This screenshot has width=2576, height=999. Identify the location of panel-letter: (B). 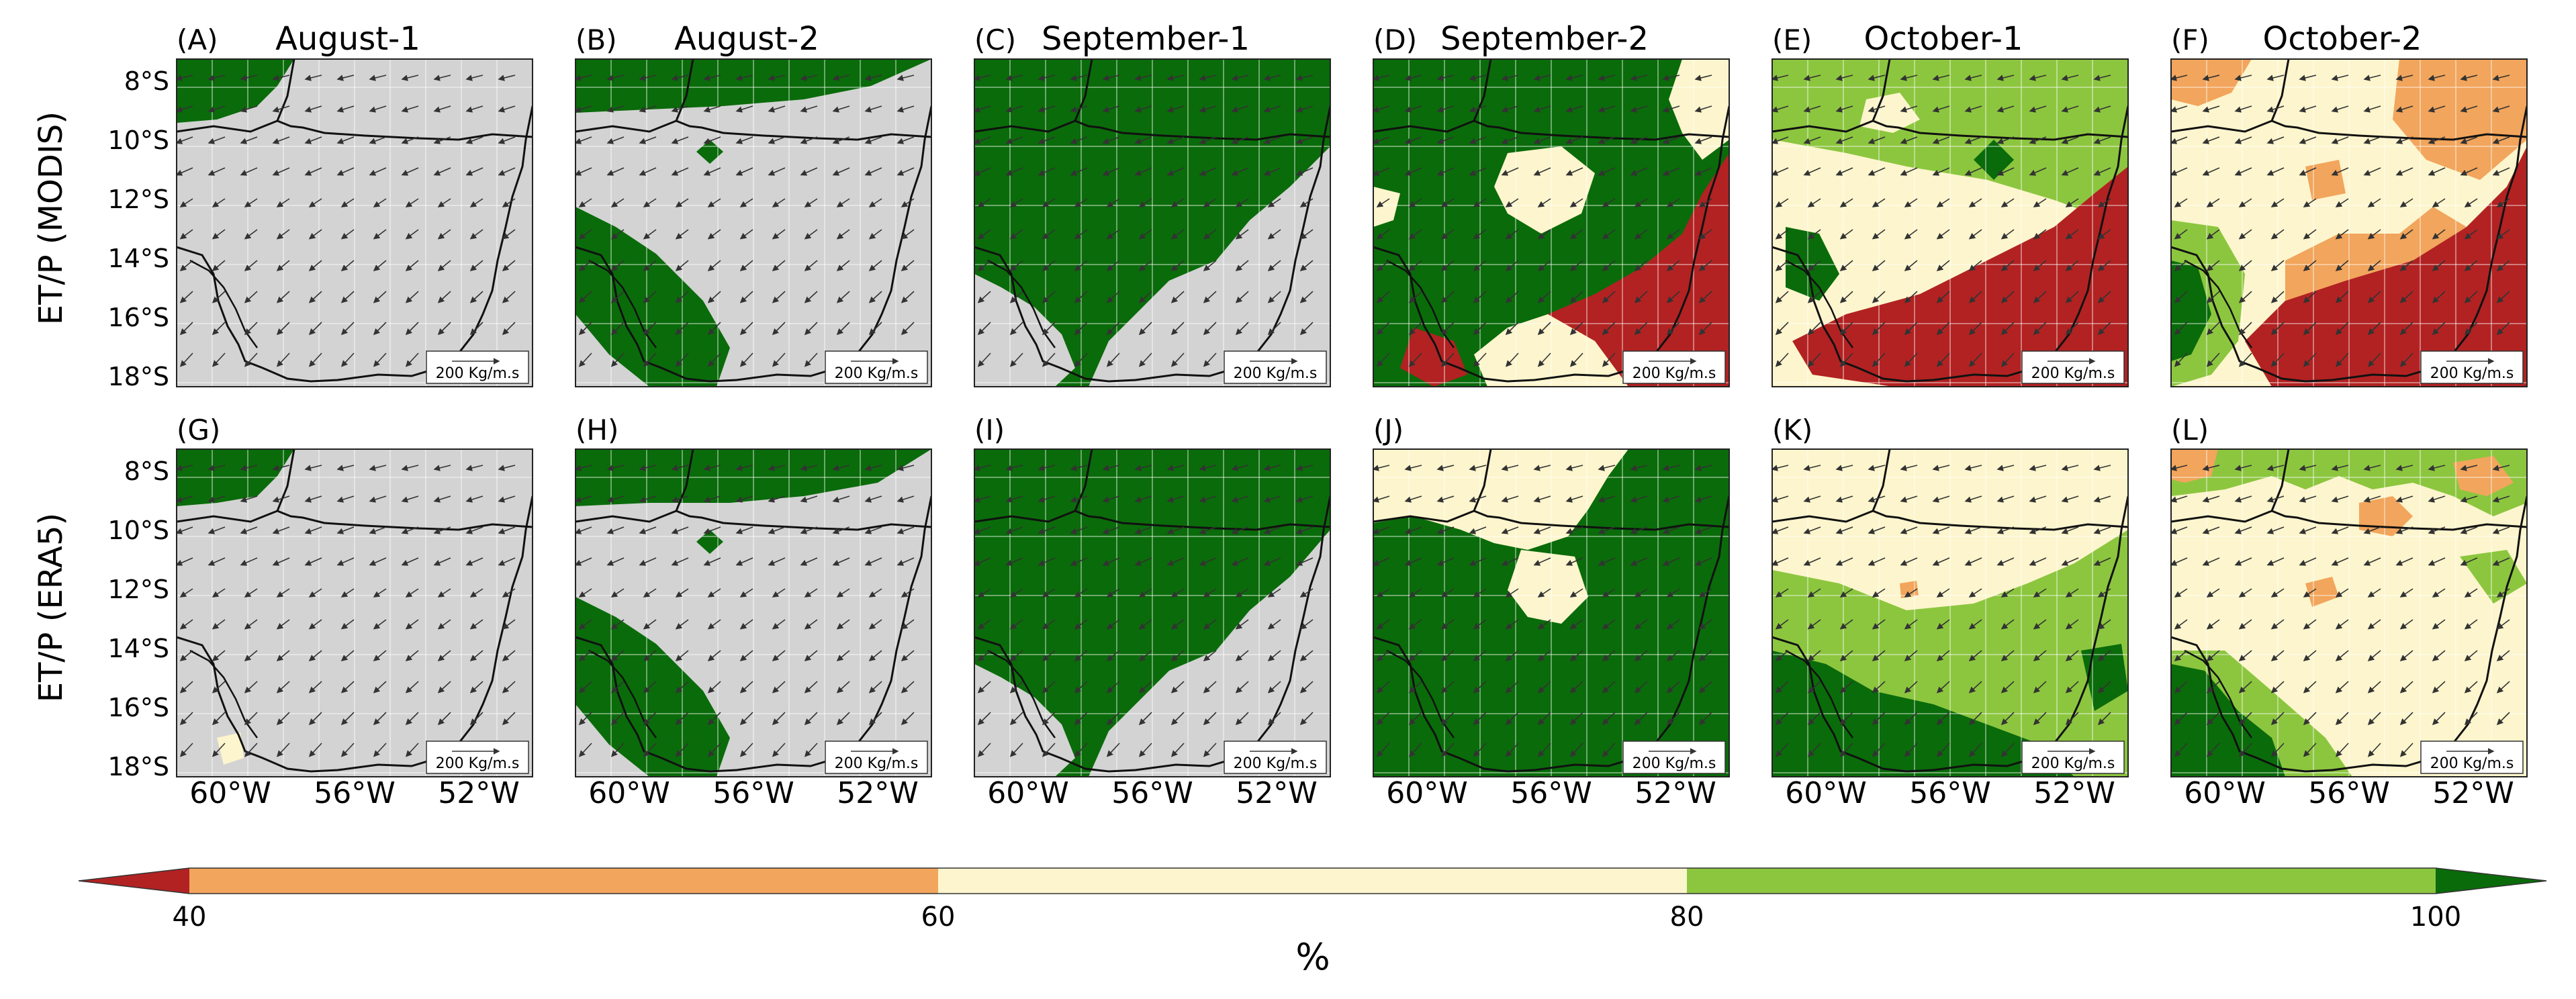
(596, 39).